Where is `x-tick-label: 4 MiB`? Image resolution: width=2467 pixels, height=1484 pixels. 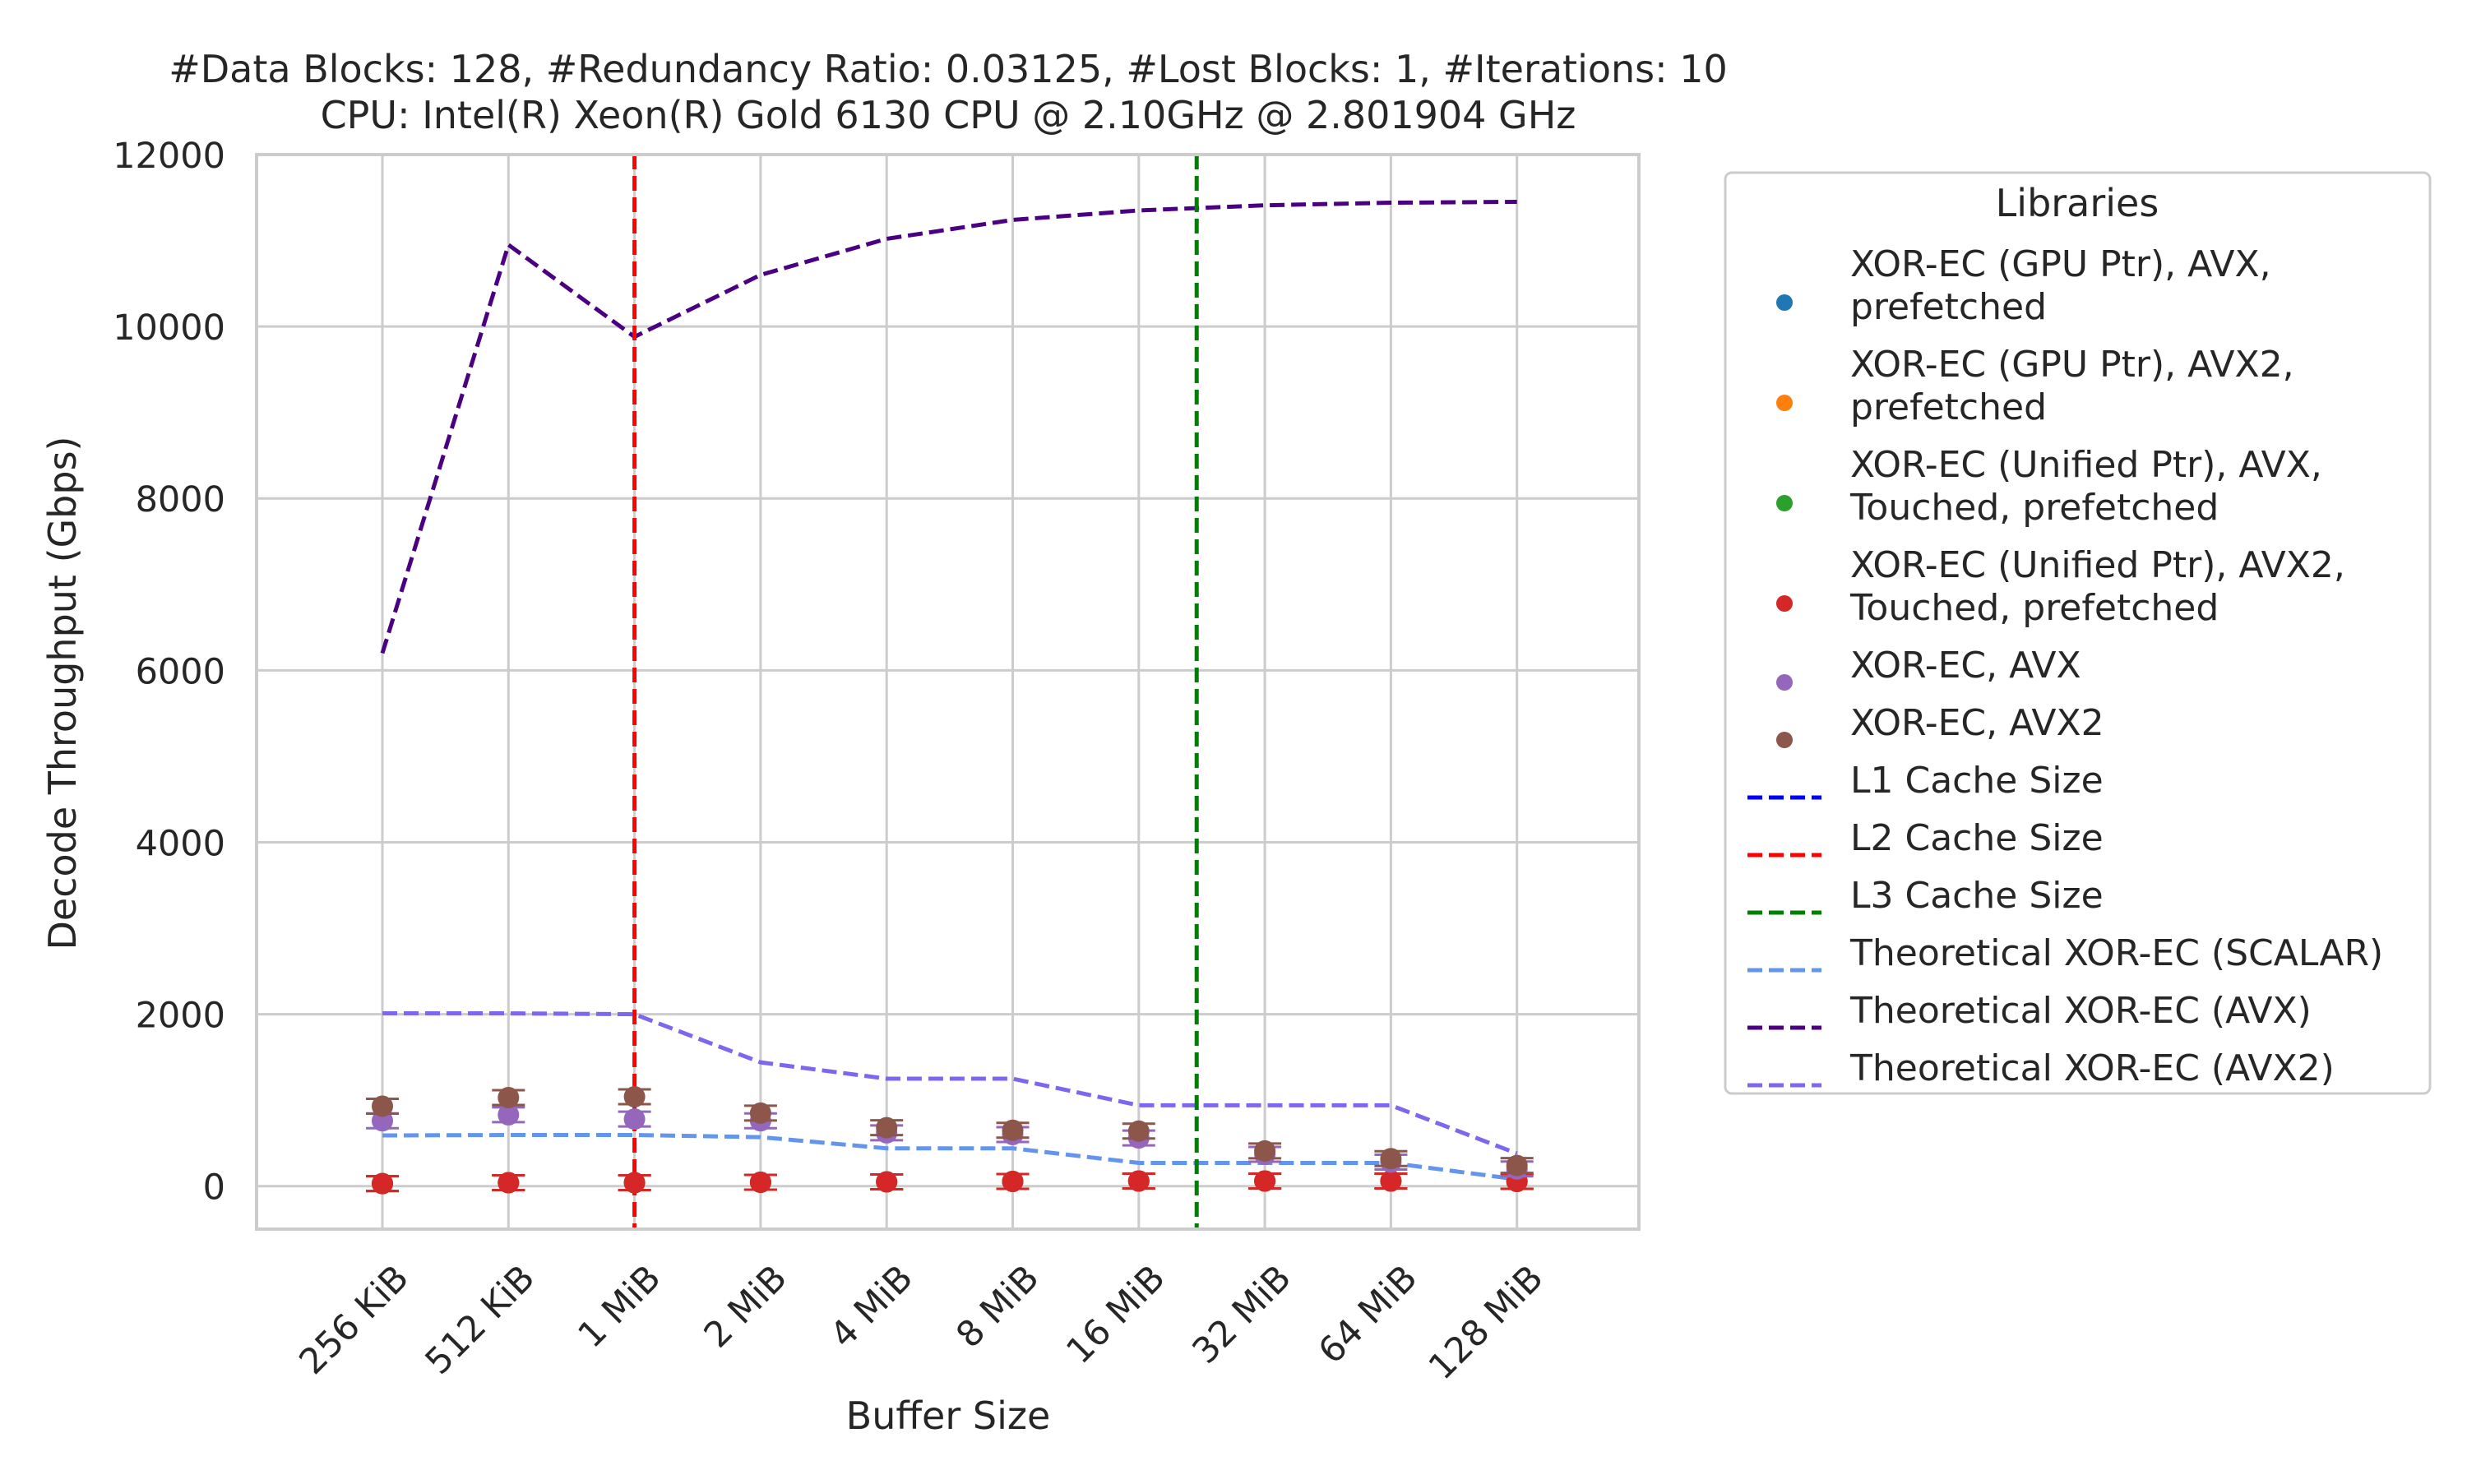
x-tick-label: 4 MiB is located at coordinates (871, 1306).